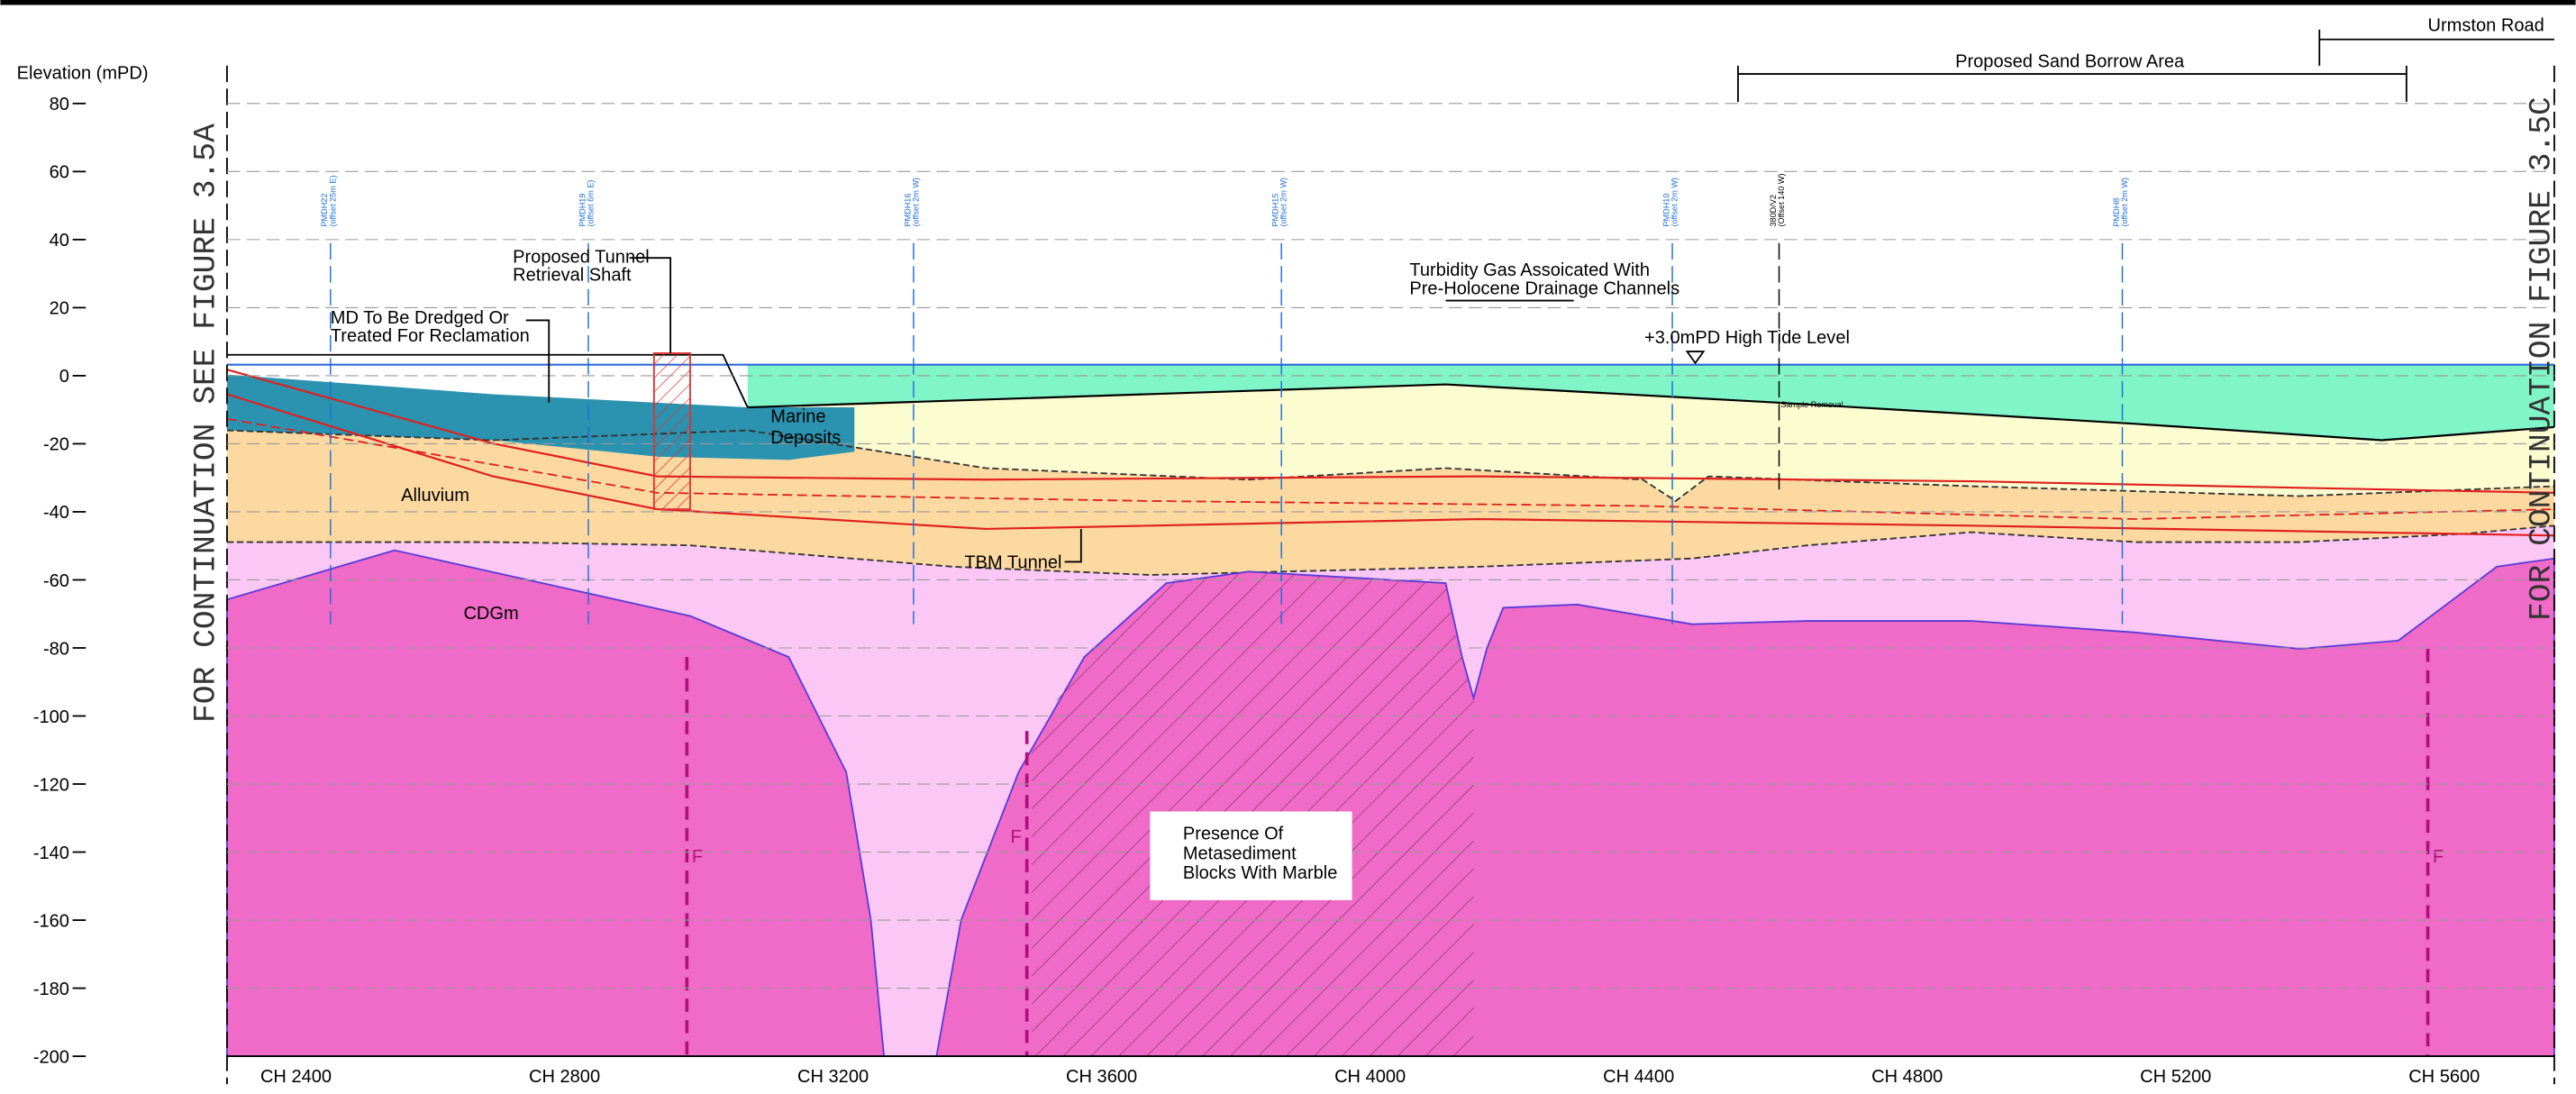 The height and width of the screenshot is (1094, 2576). I want to click on axis-title: Elevation (mPD), so click(83, 73).